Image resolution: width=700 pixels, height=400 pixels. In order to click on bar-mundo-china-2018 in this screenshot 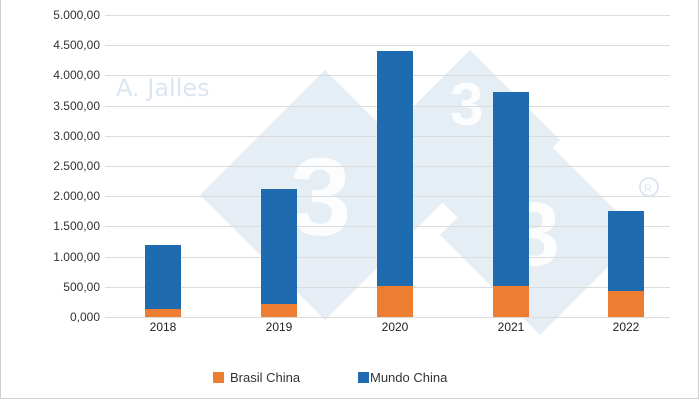, I will do `click(163, 277)`.